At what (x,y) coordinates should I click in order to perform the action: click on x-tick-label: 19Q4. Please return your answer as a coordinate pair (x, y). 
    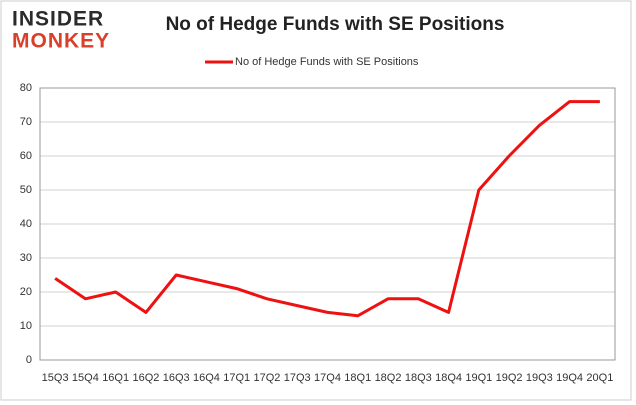
    Looking at the image, I should click on (569, 378).